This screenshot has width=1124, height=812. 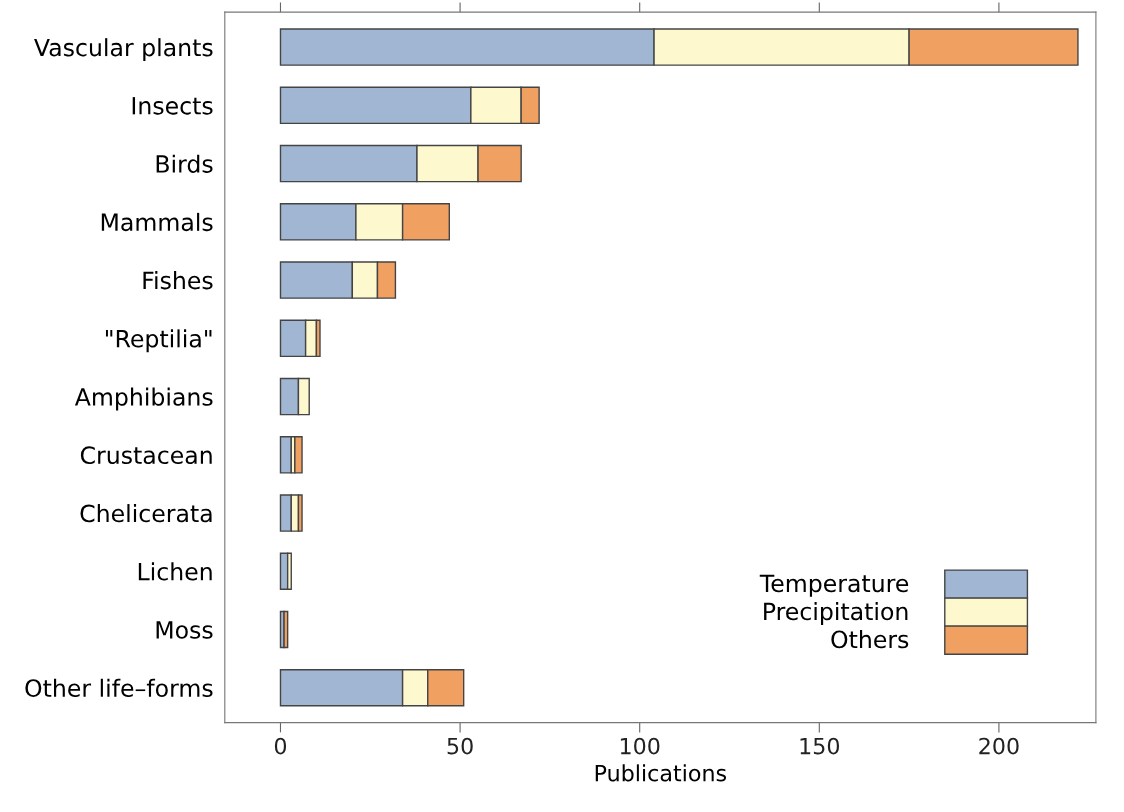 I want to click on legend-label: Others, so click(x=870, y=639).